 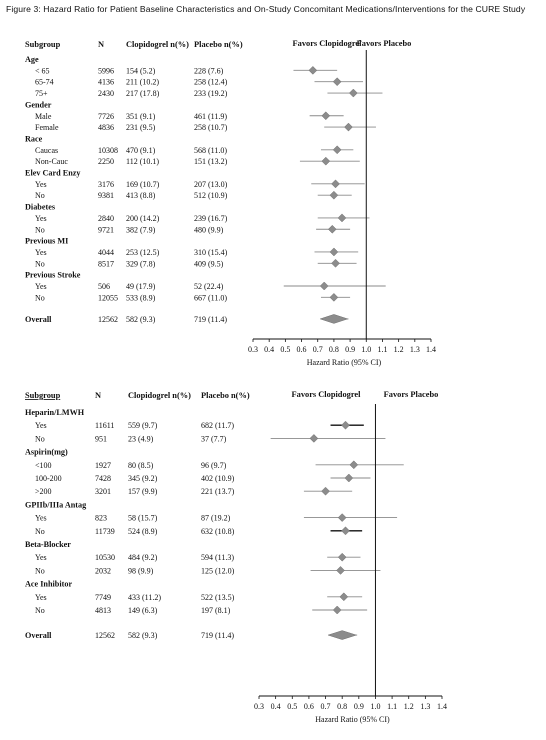 What do you see at coordinates (101, 44) in the screenshot?
I see `header-n: N` at bounding box center [101, 44].